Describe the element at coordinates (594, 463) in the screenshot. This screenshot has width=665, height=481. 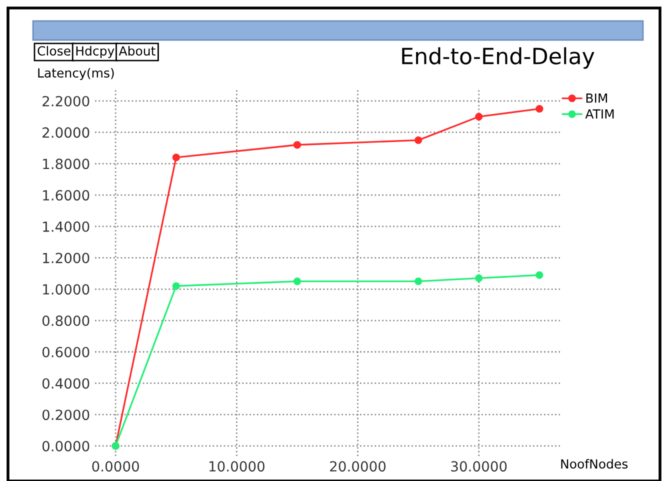
I see `x-axis-title: NoofNodes` at that location.